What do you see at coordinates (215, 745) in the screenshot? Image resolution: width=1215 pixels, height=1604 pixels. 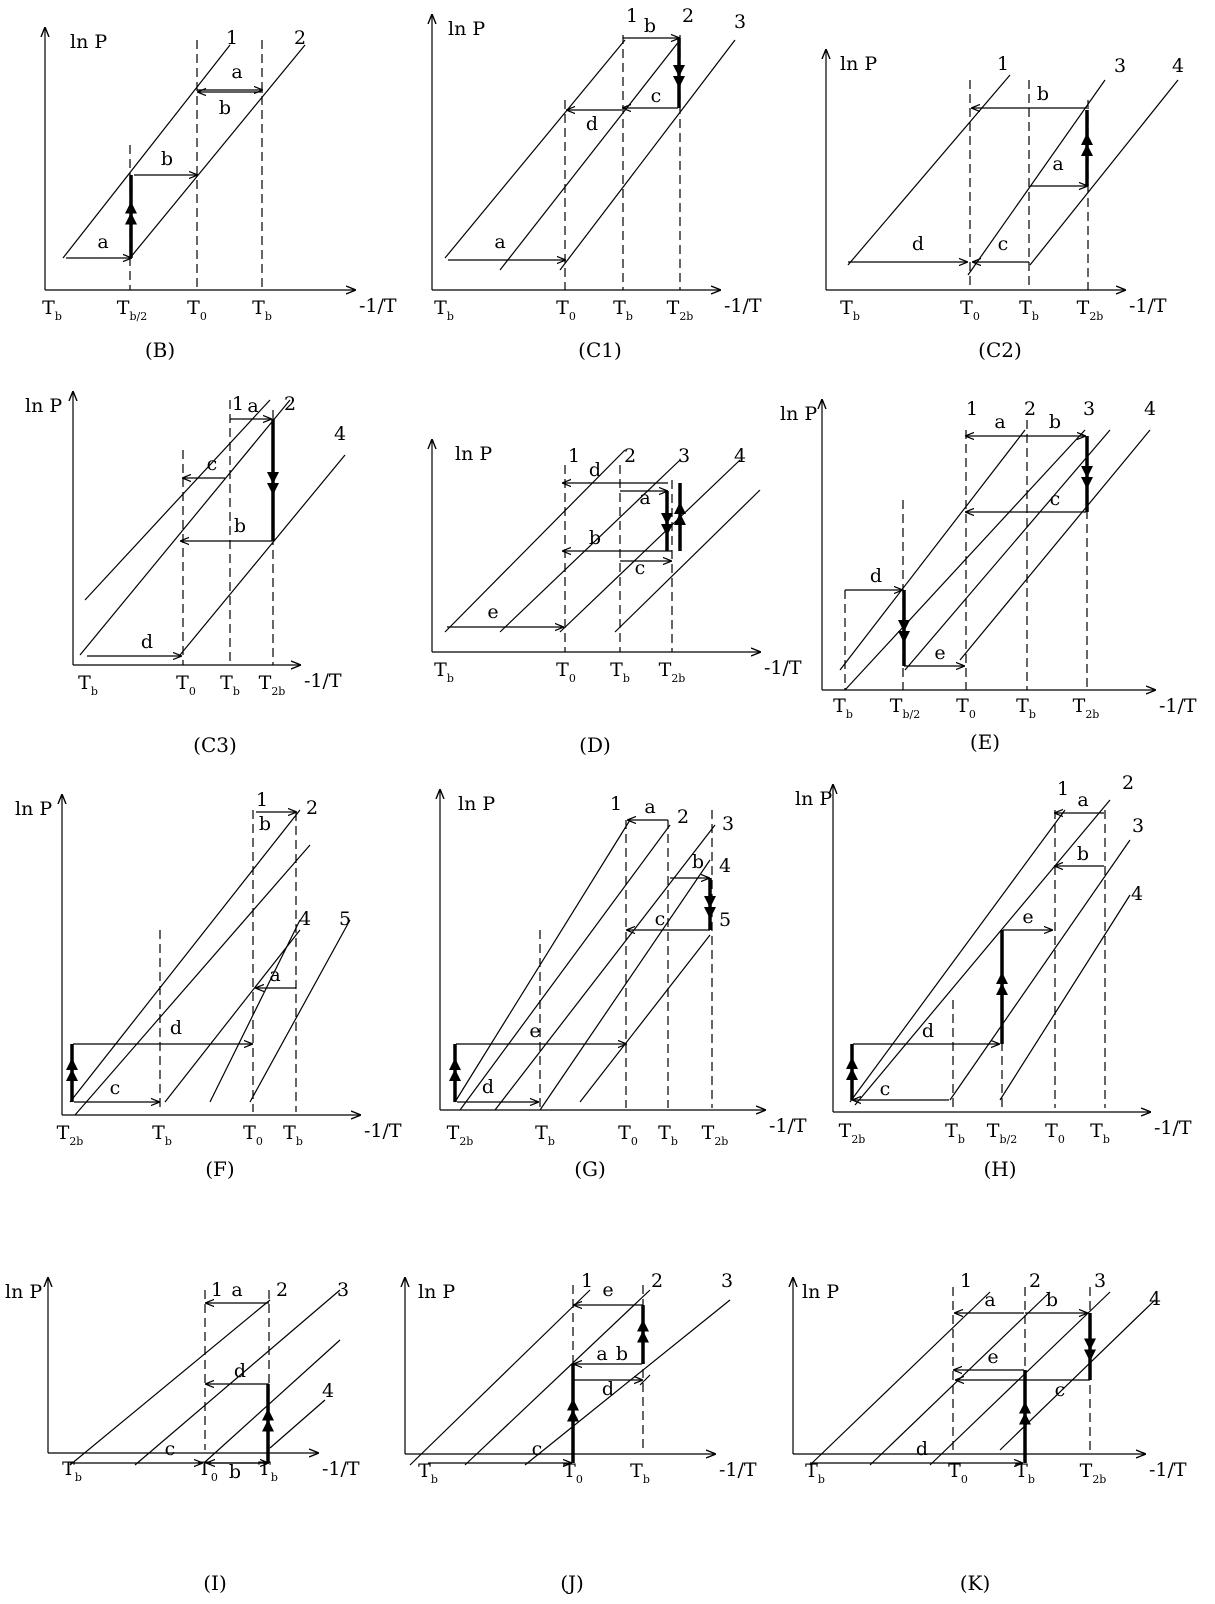 I see `panel-caption: (C3)` at bounding box center [215, 745].